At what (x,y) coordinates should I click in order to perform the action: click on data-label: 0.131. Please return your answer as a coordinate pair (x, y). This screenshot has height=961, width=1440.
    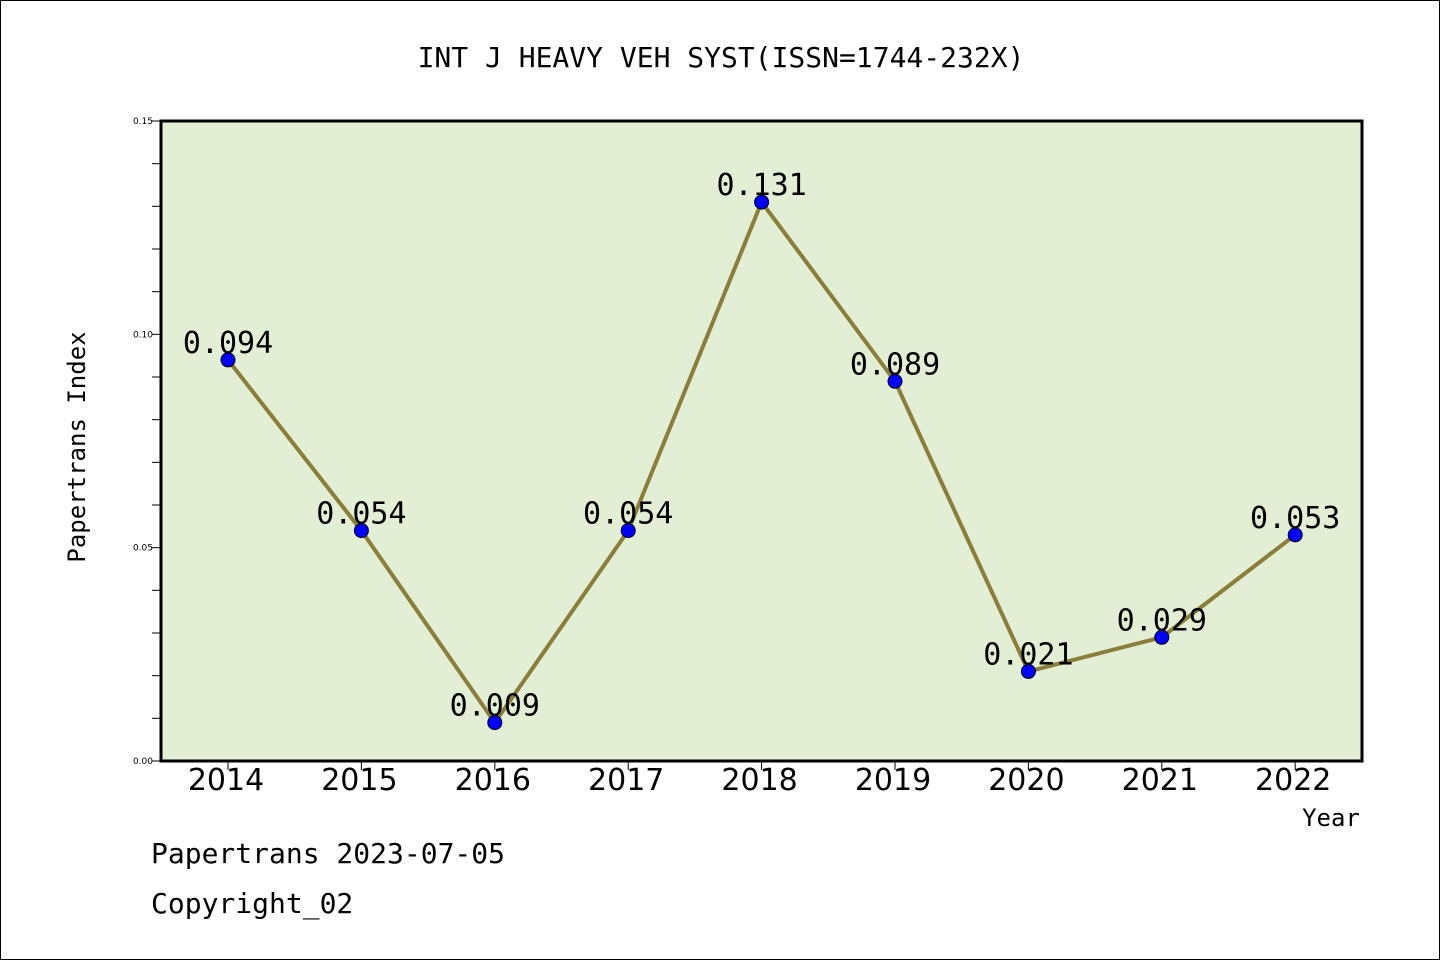
    Looking at the image, I should click on (761, 185).